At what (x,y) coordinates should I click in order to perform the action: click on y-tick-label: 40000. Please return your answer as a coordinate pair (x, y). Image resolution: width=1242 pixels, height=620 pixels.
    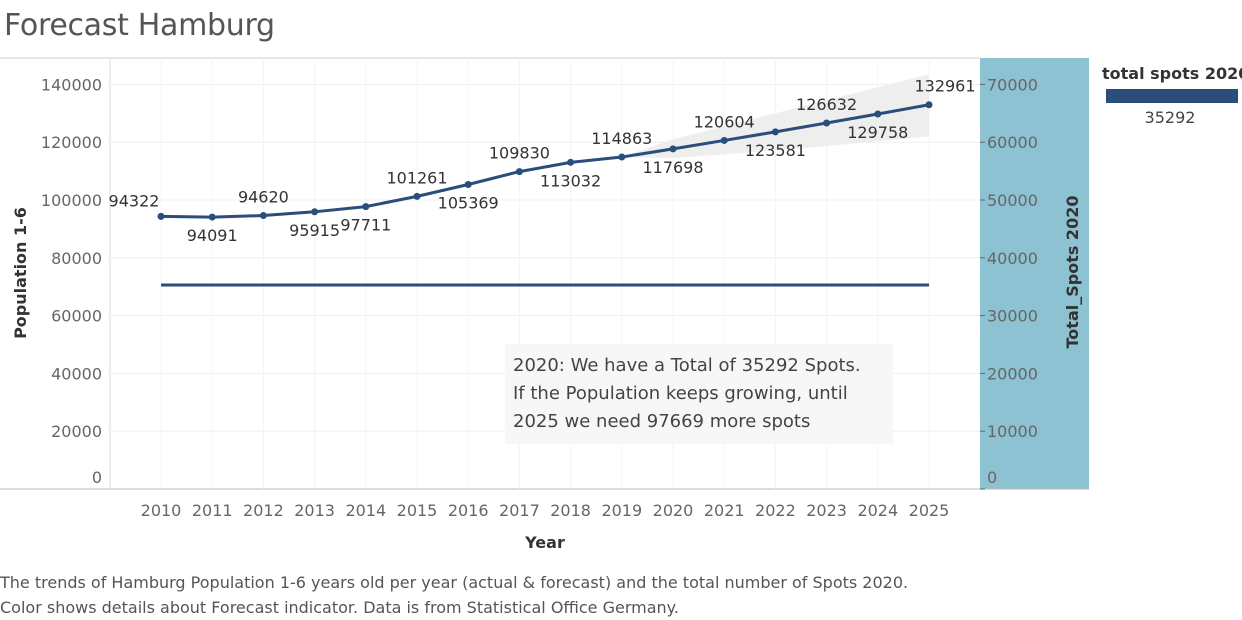
    Looking at the image, I should click on (76, 373).